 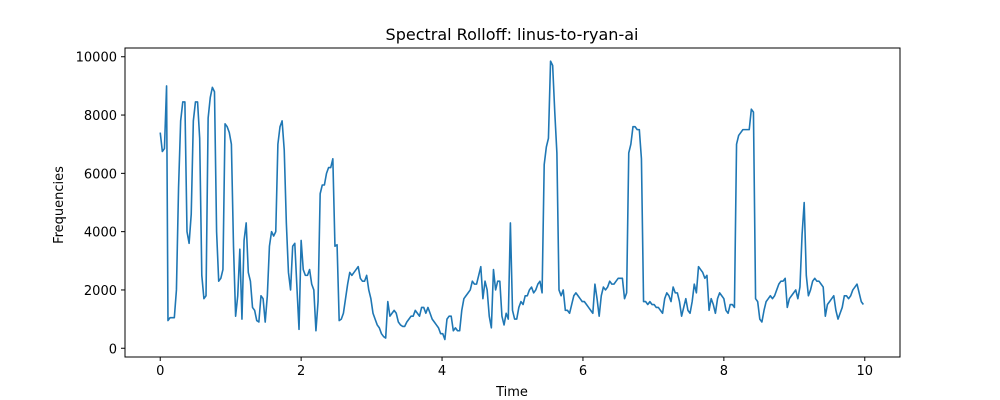 I want to click on x-tick-label: 4, so click(x=442, y=371).